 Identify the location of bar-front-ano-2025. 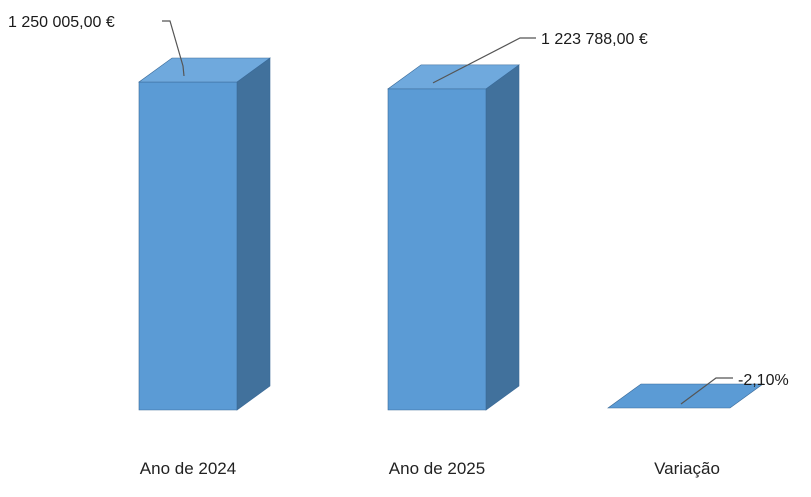
(437, 249).